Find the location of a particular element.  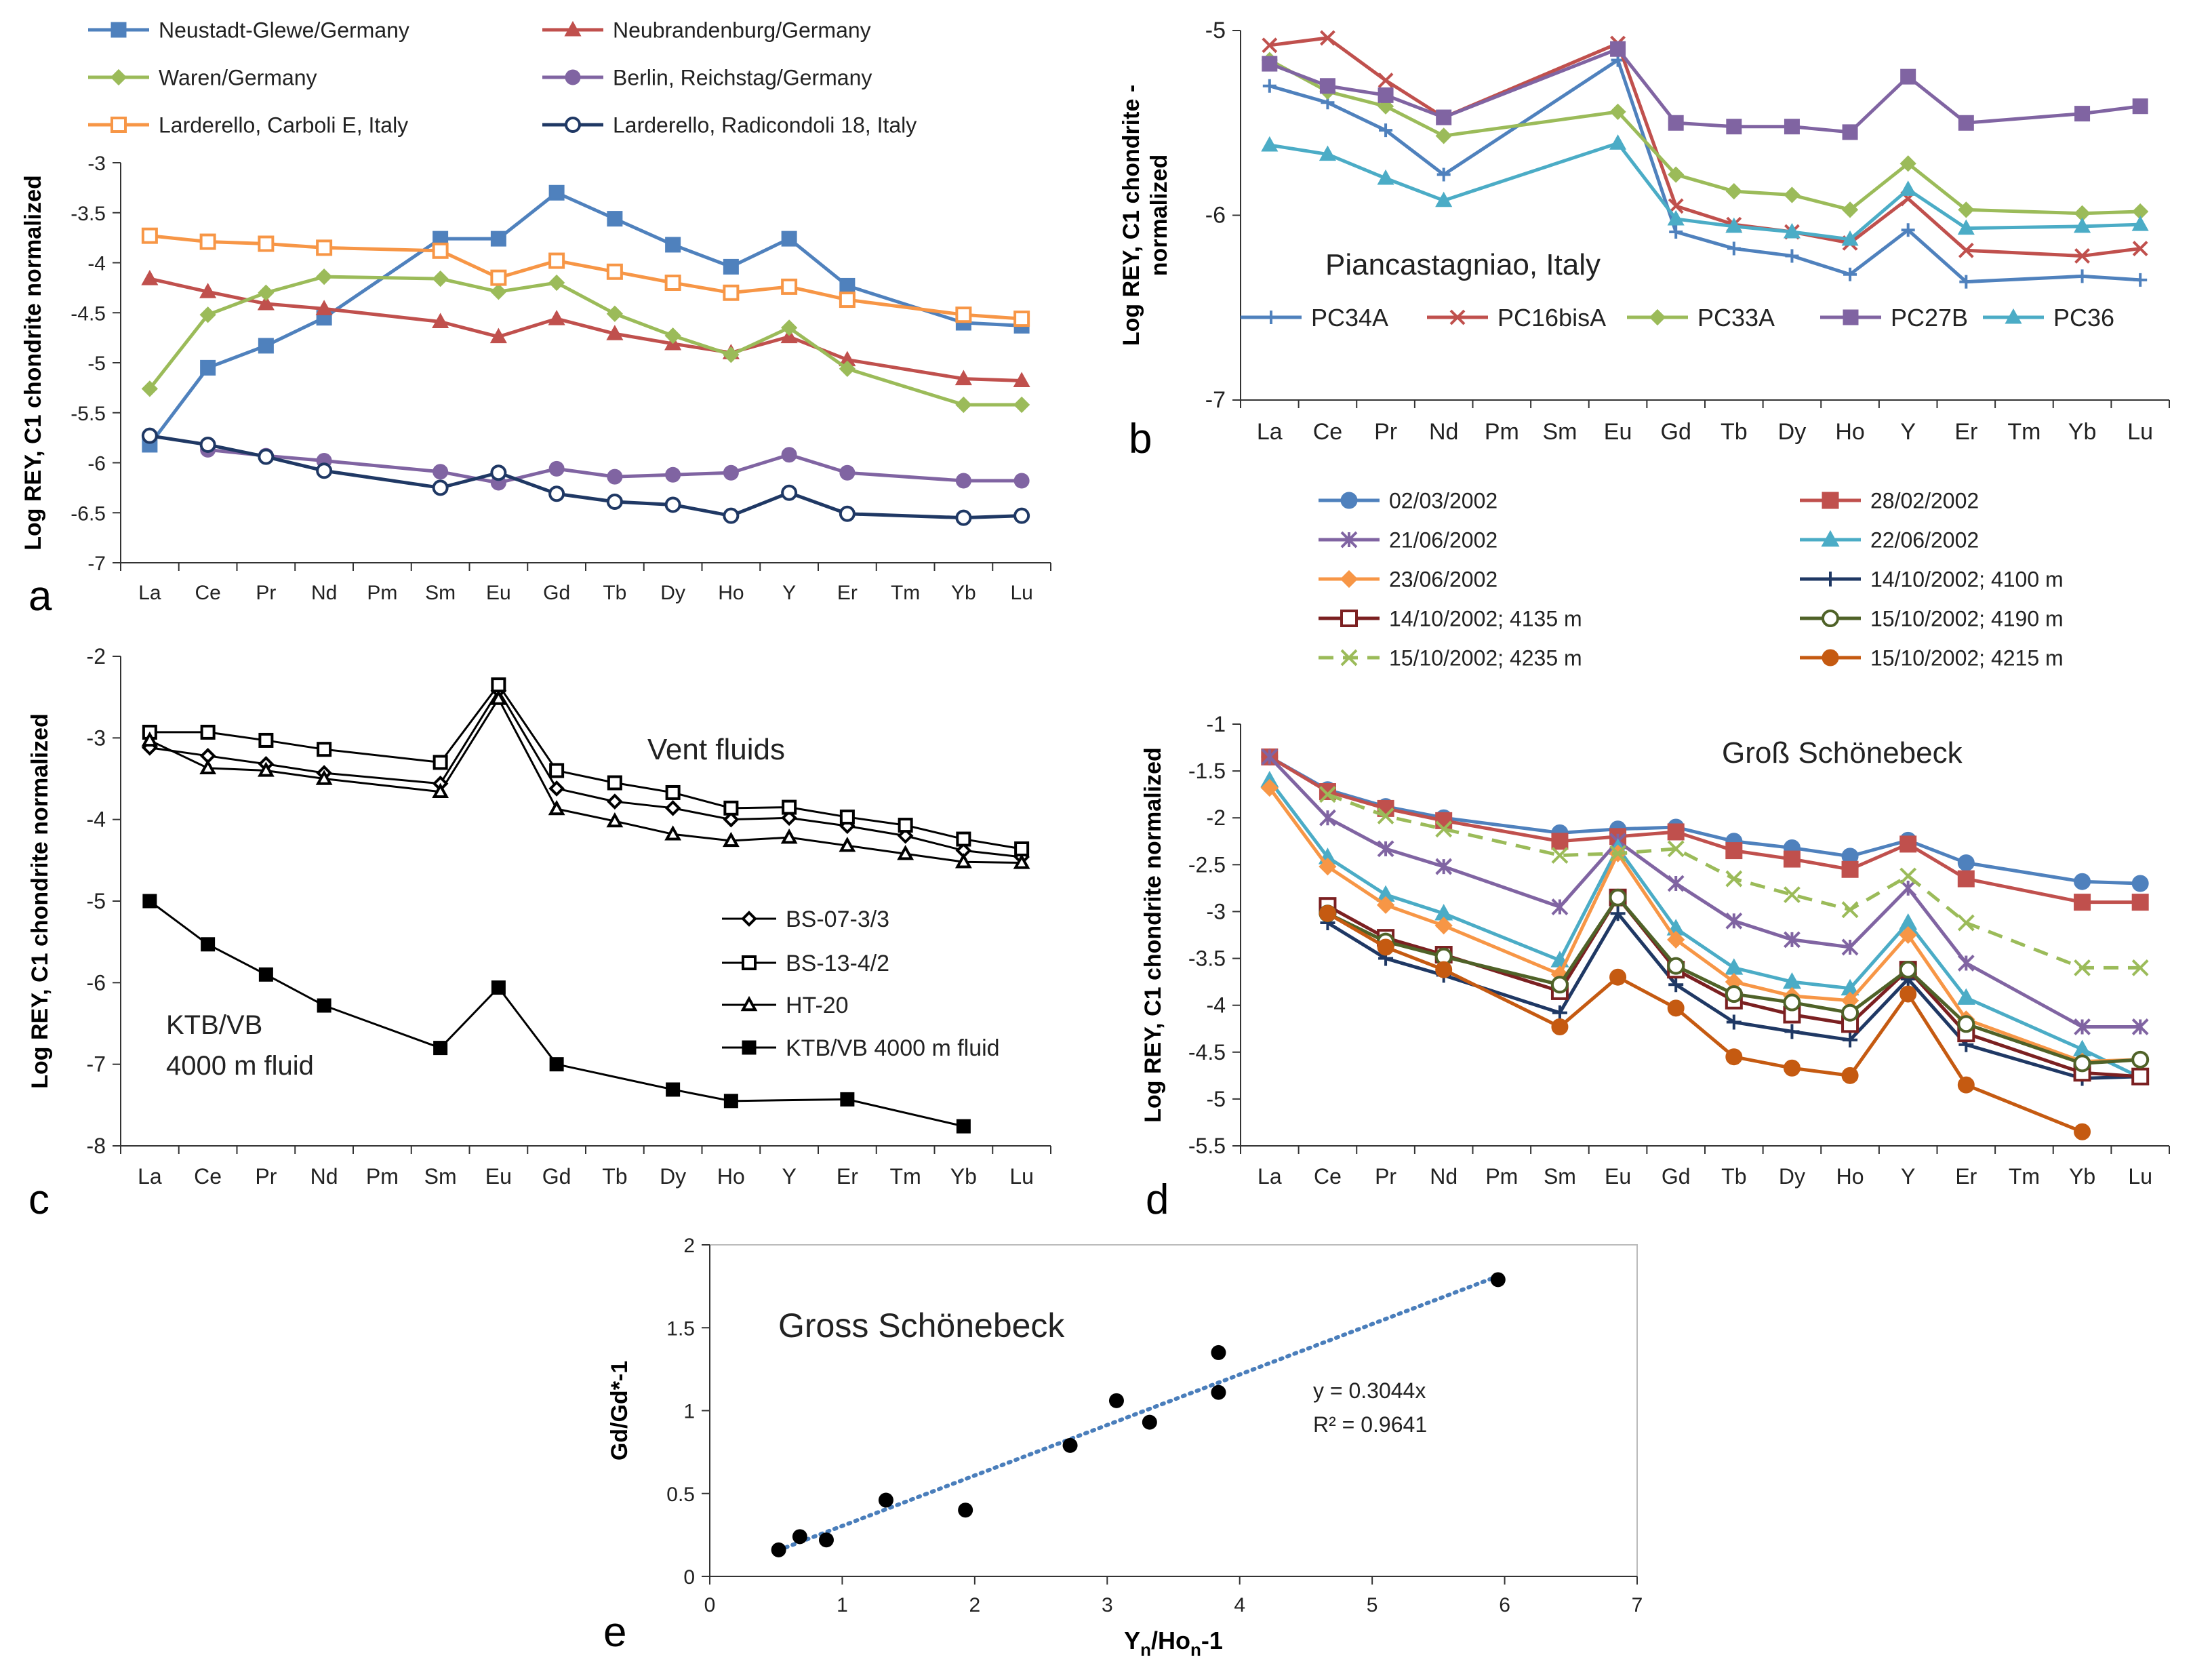

x-tick-label: 6 is located at coordinates (1504, 1605).